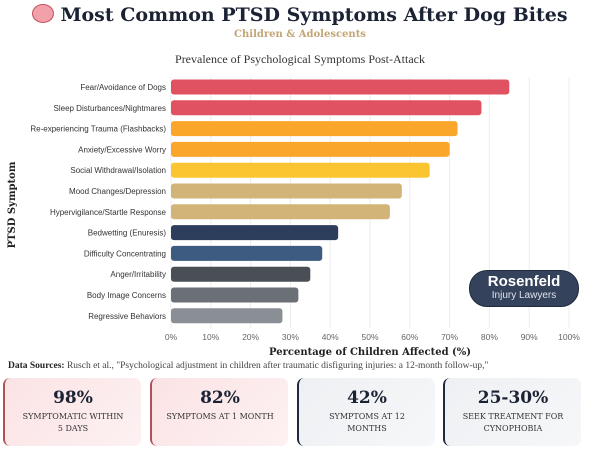 The image size is (600, 450). I want to click on logo-line1: Rosenfeld, so click(524, 281).